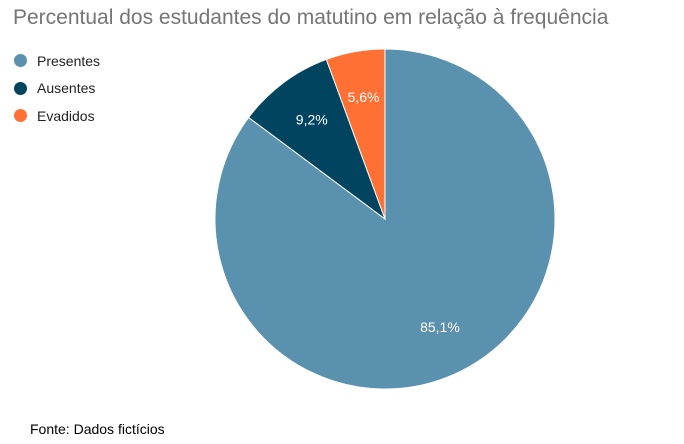  Describe the element at coordinates (364, 97) in the screenshot. I see `data-label-evadidos: 5,6%` at that location.